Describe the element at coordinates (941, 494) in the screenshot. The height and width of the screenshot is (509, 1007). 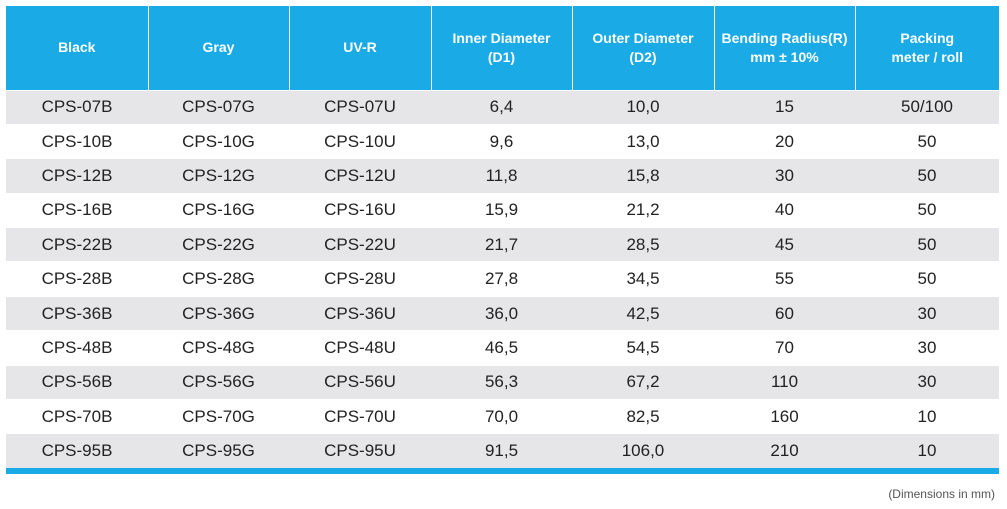
I see `dimensions-note: (Dimensions in mm)` at that location.